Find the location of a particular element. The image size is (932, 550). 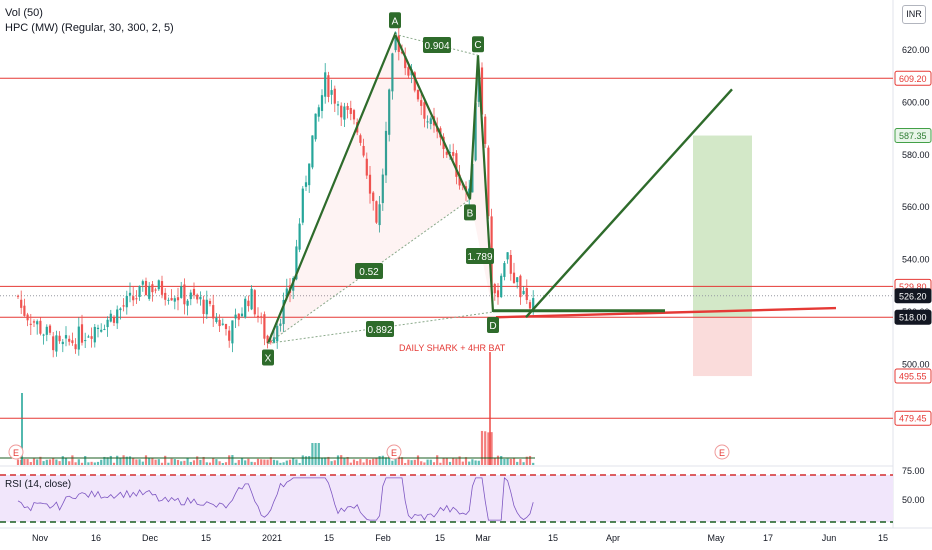

pattern-point-box is located at coordinates (268, 357).